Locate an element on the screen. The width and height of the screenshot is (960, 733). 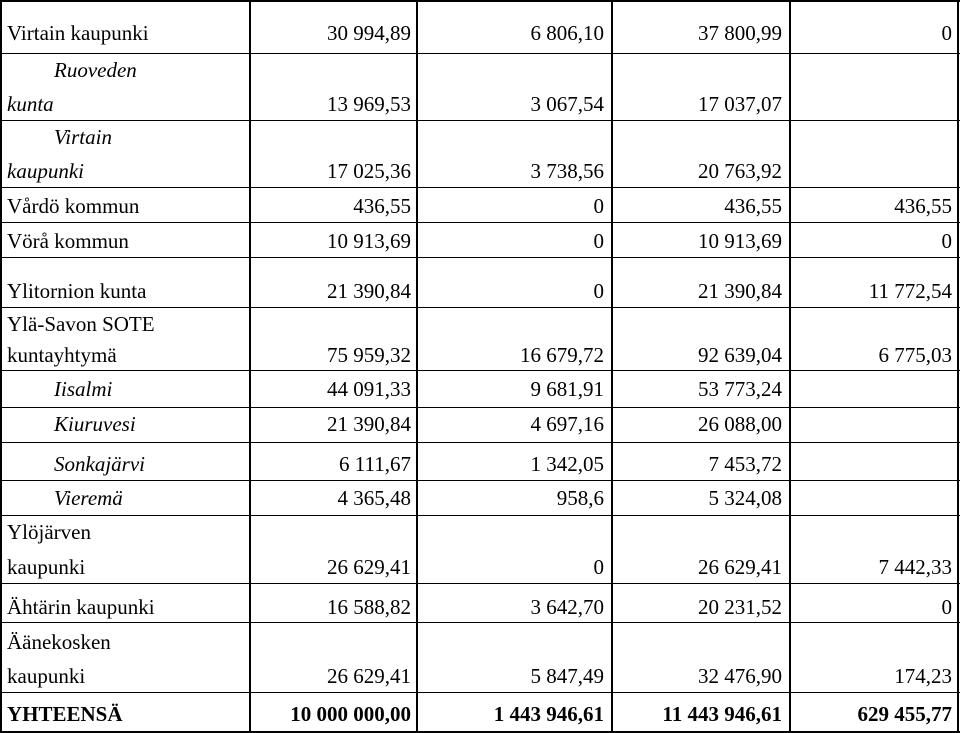
cell-value: 16 679,72 is located at coordinates (562, 355).